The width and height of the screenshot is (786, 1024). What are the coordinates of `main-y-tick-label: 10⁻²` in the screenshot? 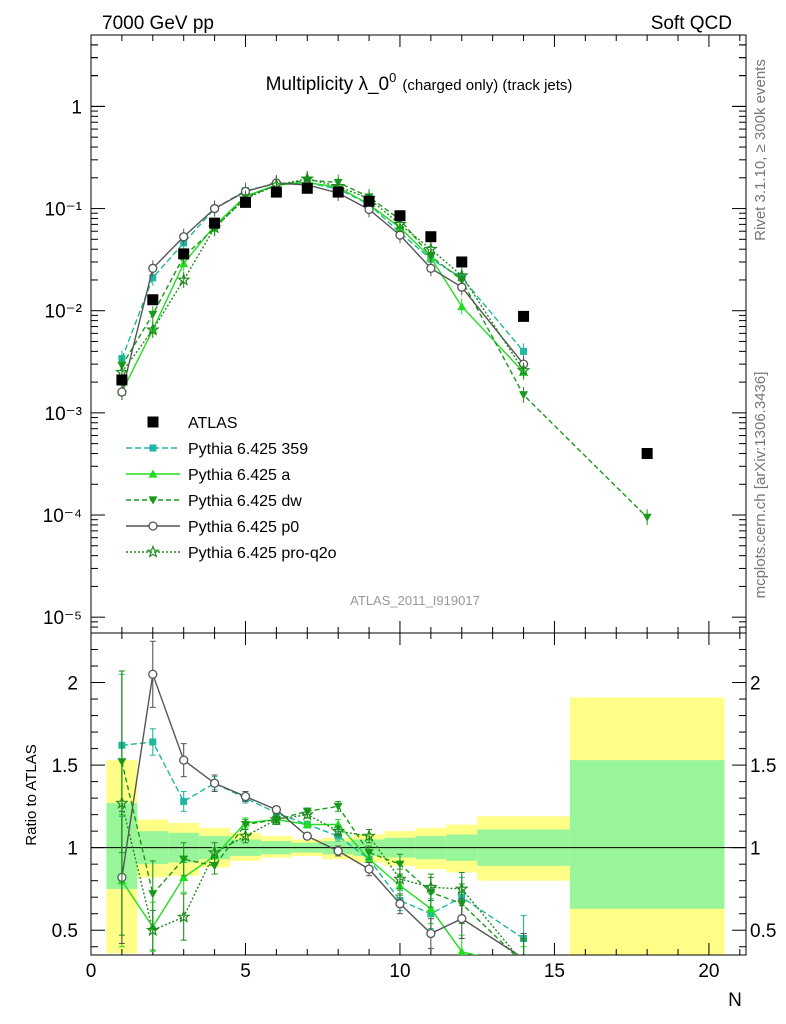 It's located at (64, 312).